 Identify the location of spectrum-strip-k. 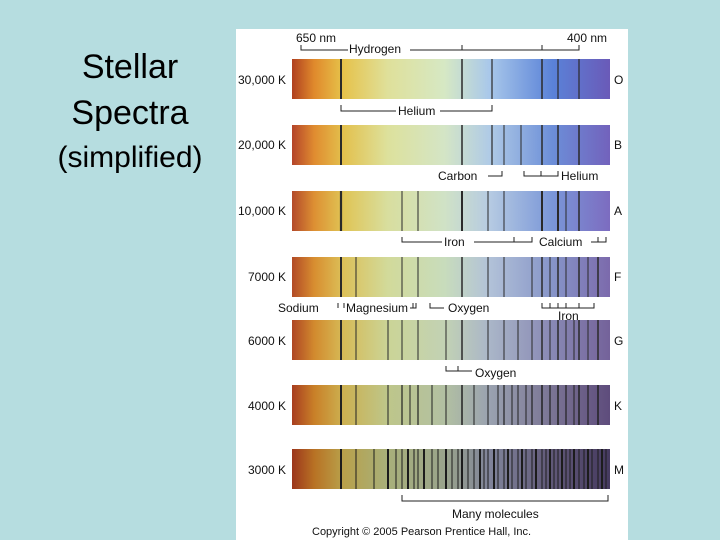
(451, 405).